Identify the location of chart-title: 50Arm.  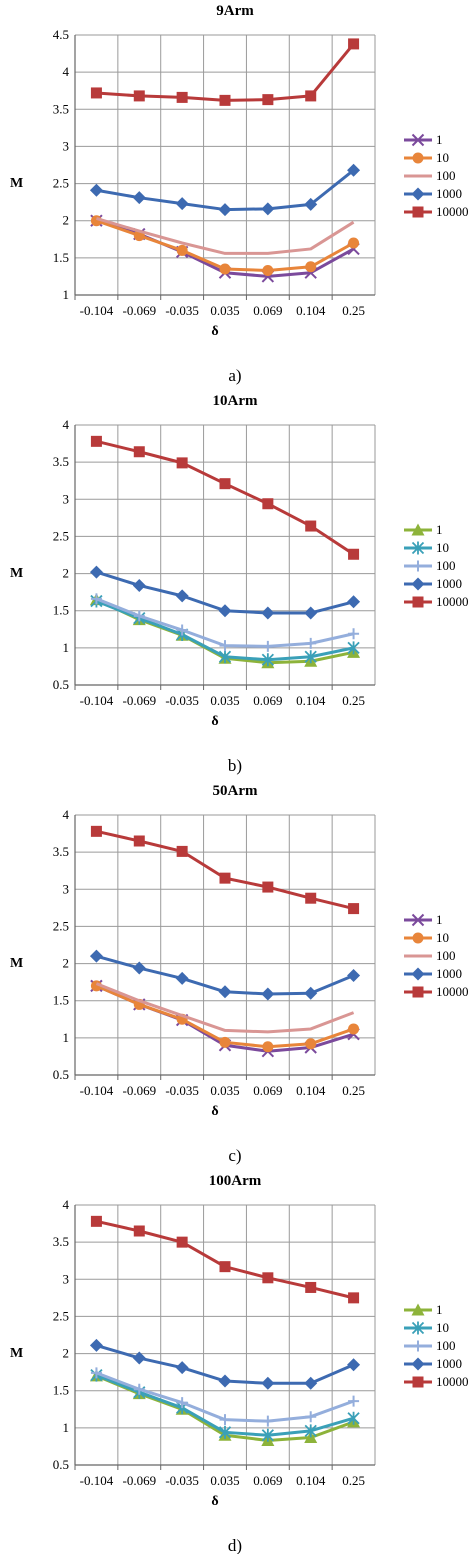
(235, 791).